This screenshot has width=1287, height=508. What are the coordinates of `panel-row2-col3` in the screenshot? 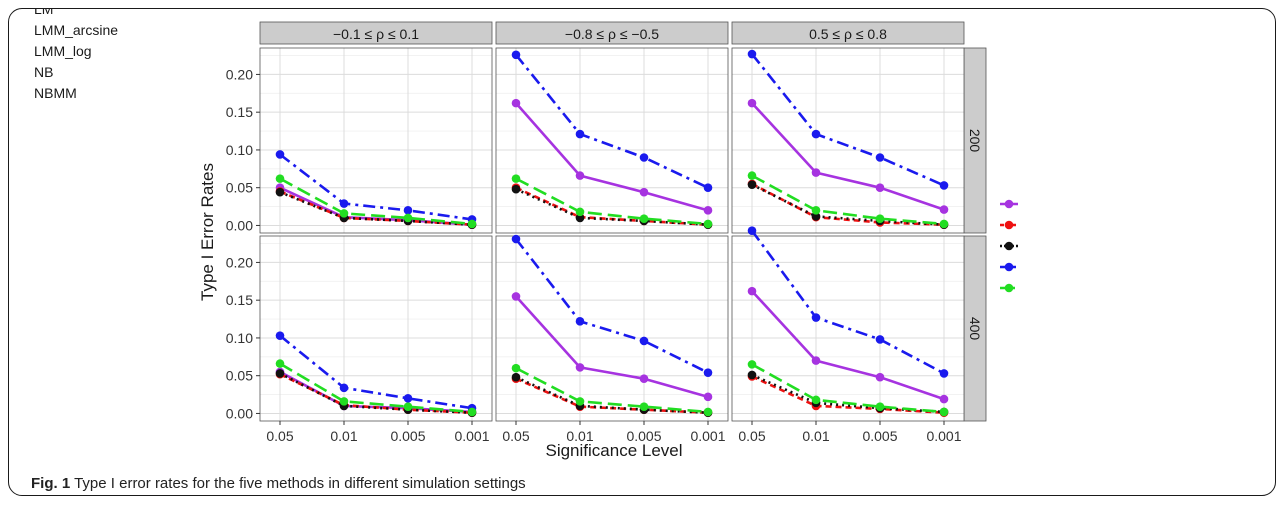 It's located at (848, 324).